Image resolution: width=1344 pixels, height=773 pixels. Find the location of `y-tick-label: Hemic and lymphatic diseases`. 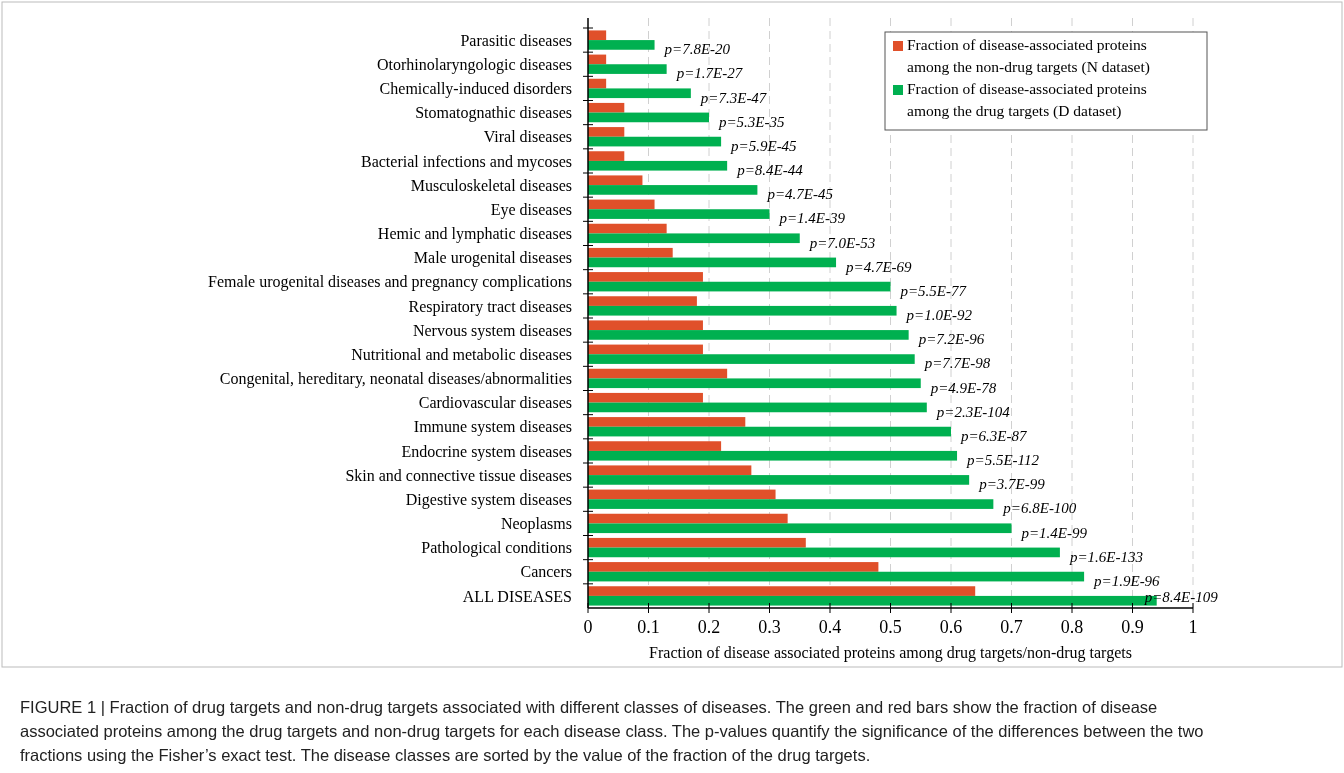

y-tick-label: Hemic and lymphatic diseases is located at coordinates (474, 234).